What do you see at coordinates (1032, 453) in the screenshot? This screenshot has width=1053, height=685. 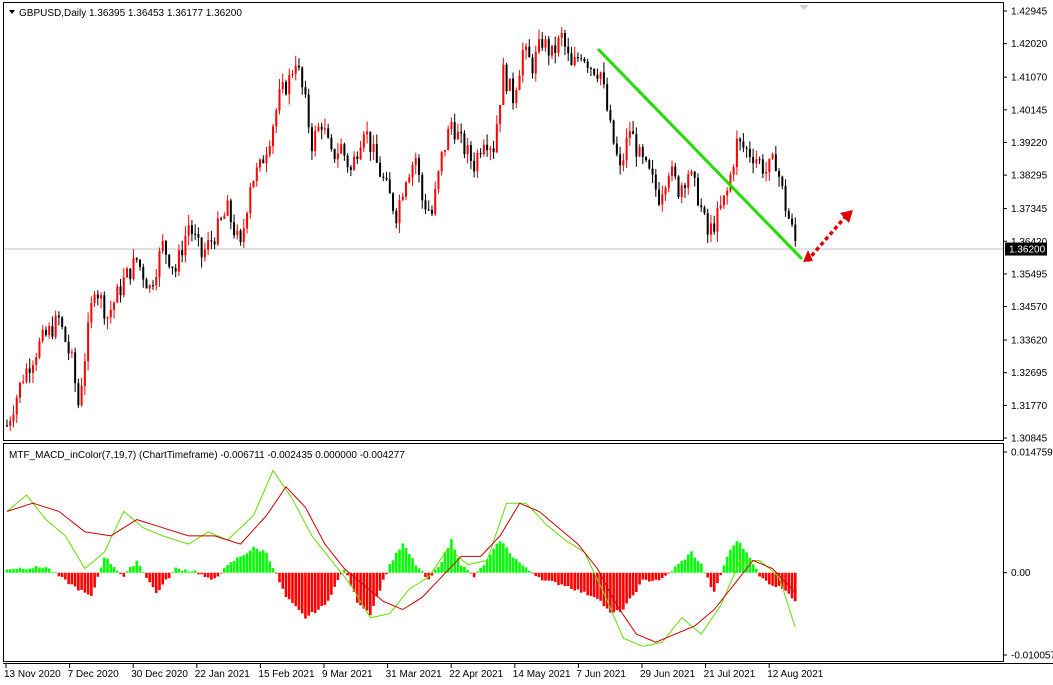 I see `indicator-tick-label: 0.014759` at bounding box center [1032, 453].